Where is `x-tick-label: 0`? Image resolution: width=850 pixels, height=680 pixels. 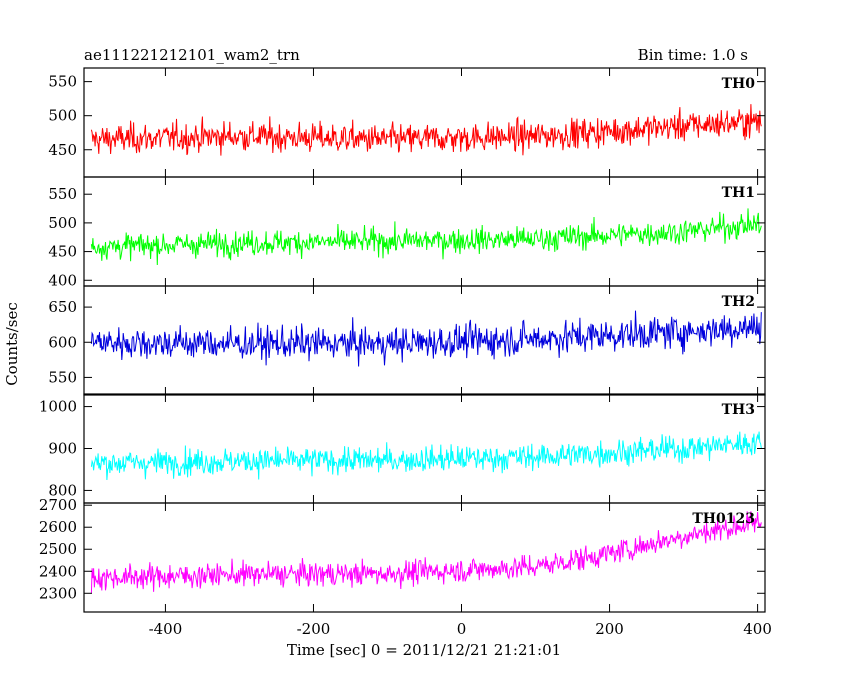 x-tick-label: 0 is located at coordinates (462, 629).